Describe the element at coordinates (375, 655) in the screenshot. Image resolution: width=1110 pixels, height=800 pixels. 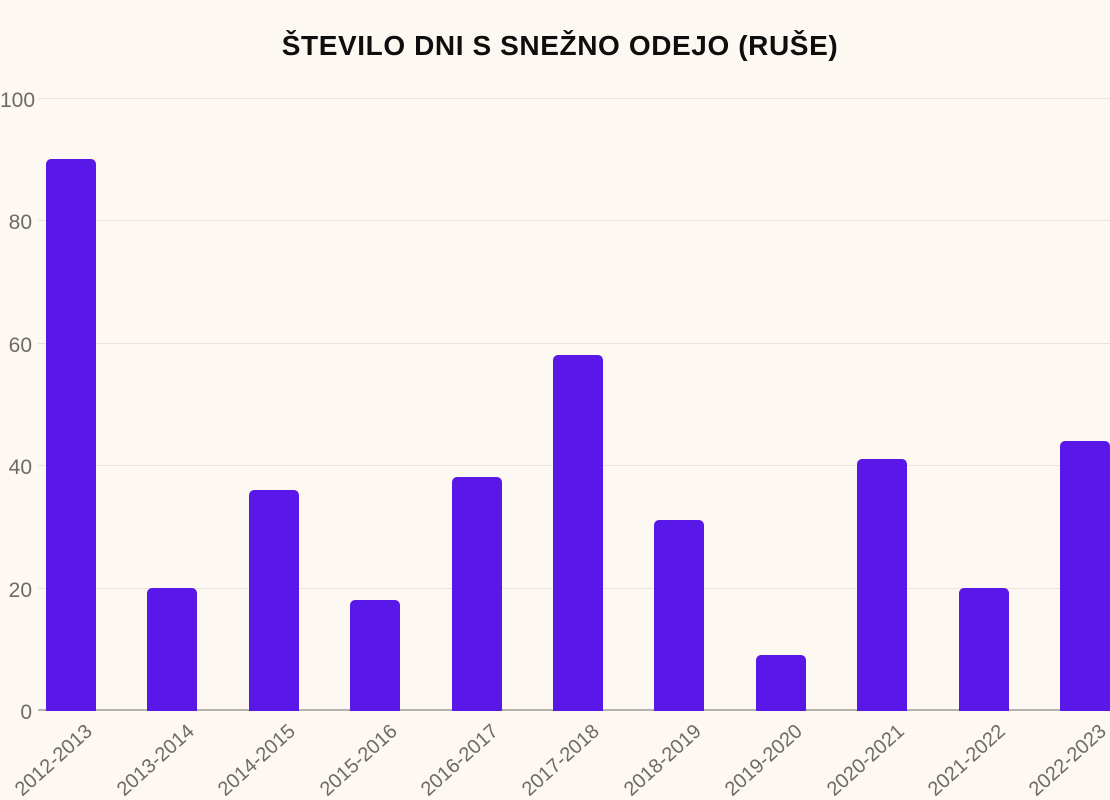
I see `bar-2015-2016` at that location.